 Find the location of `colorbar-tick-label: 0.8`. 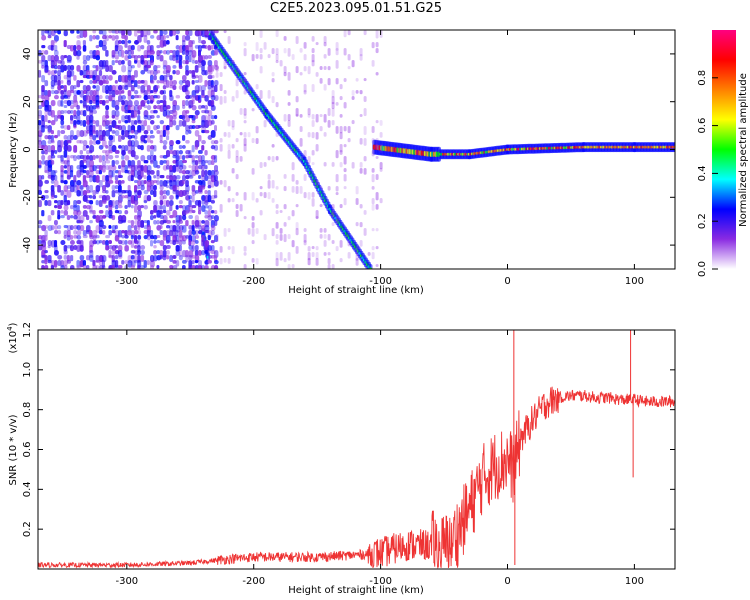

colorbar-tick-label: 0.8 is located at coordinates (702, 78).